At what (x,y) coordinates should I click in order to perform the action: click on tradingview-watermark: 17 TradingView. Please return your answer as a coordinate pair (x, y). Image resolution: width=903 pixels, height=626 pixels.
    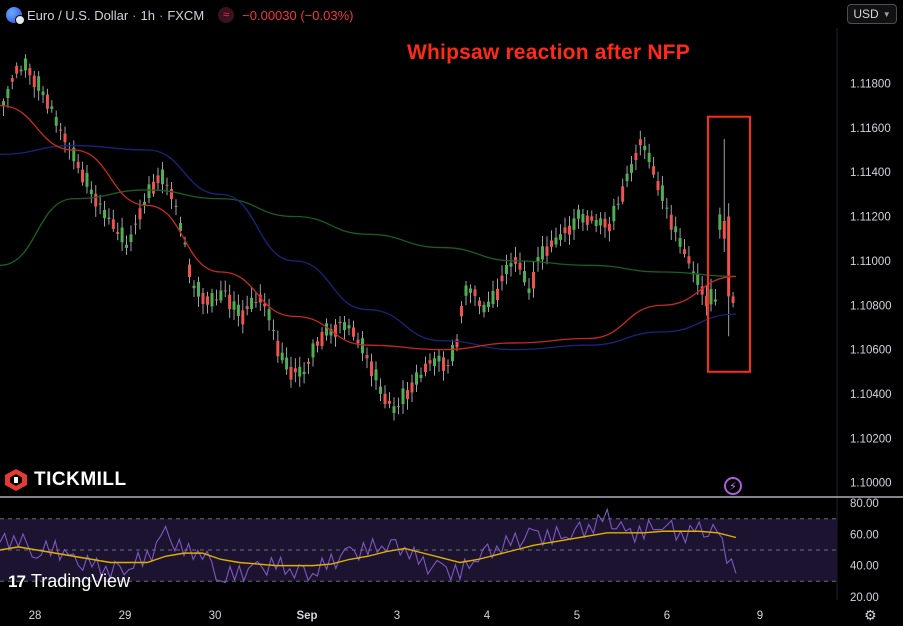
    Looking at the image, I should click on (69, 581).